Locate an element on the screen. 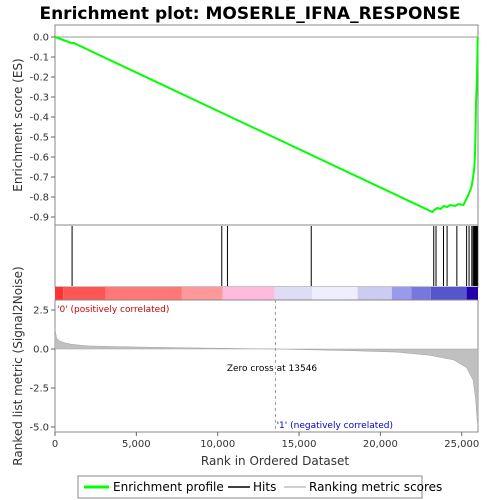 The width and height of the screenshot is (500, 500). positive-label: '0' (positively correlated) is located at coordinates (113, 310).